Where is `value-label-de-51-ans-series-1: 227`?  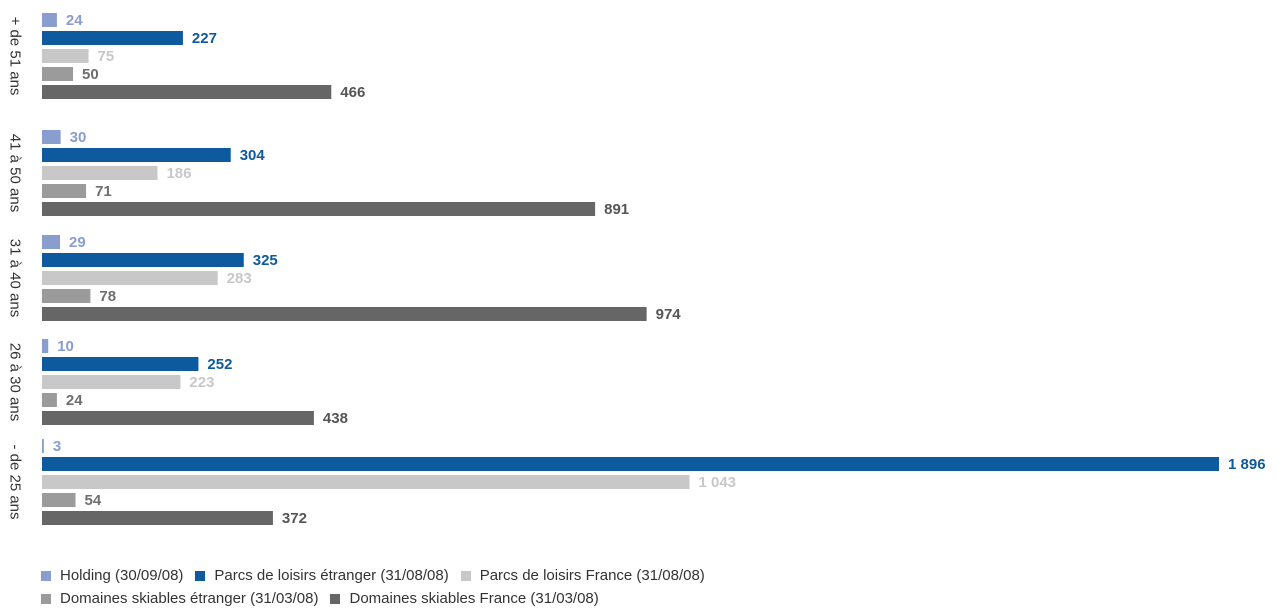
value-label-de-51-ans-series-1: 227 is located at coordinates (204, 38).